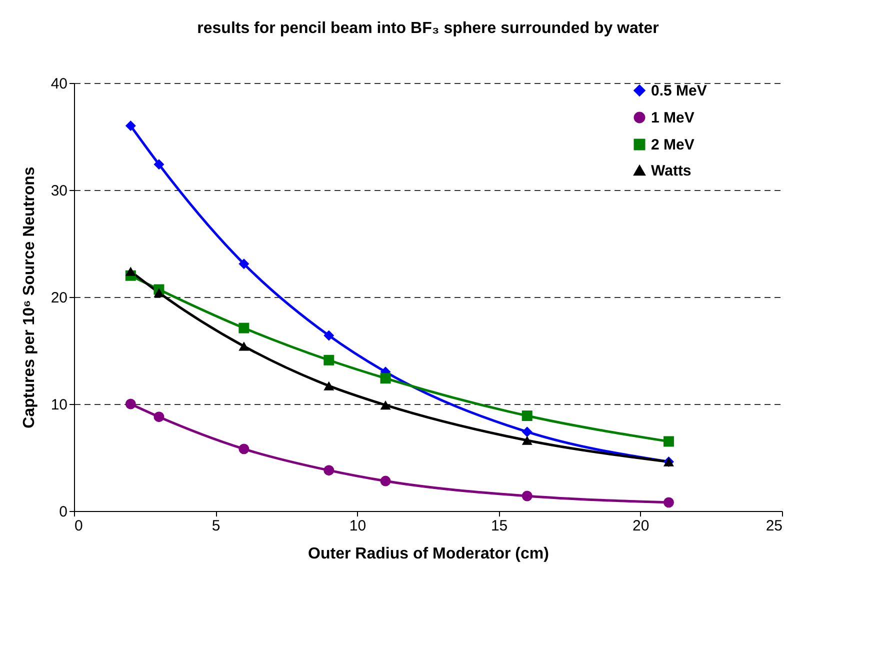  I want to click on legend-label: 0.5 MeV, so click(679, 91).